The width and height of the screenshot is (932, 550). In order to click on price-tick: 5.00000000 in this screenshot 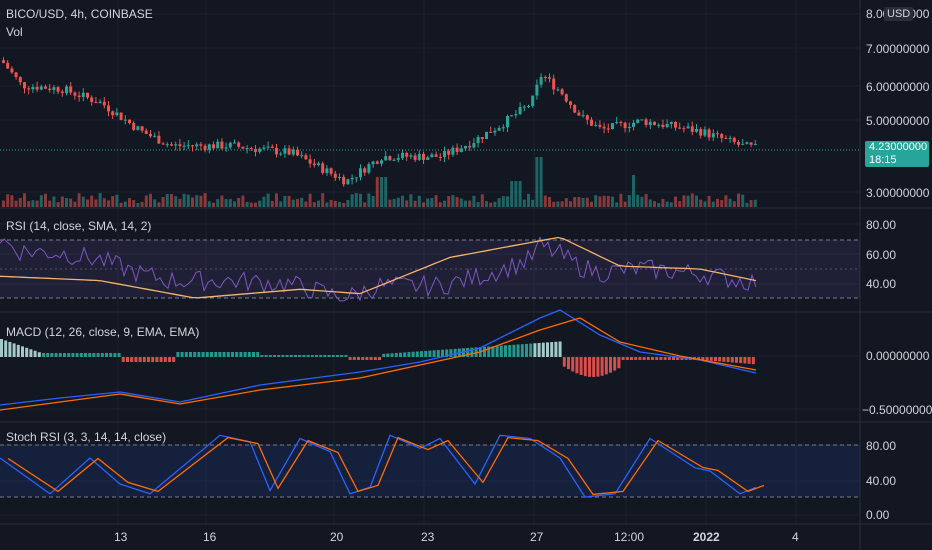, I will do `click(898, 121)`.